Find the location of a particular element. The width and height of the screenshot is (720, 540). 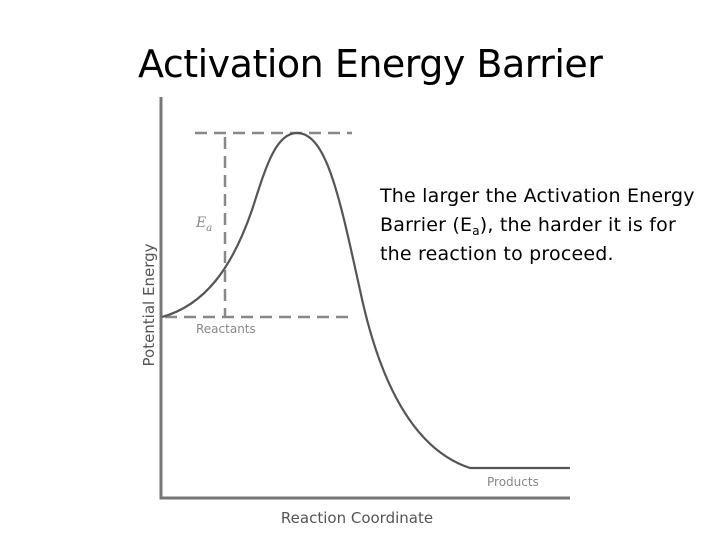

caption-line-2-sub: a is located at coordinates (476, 231).